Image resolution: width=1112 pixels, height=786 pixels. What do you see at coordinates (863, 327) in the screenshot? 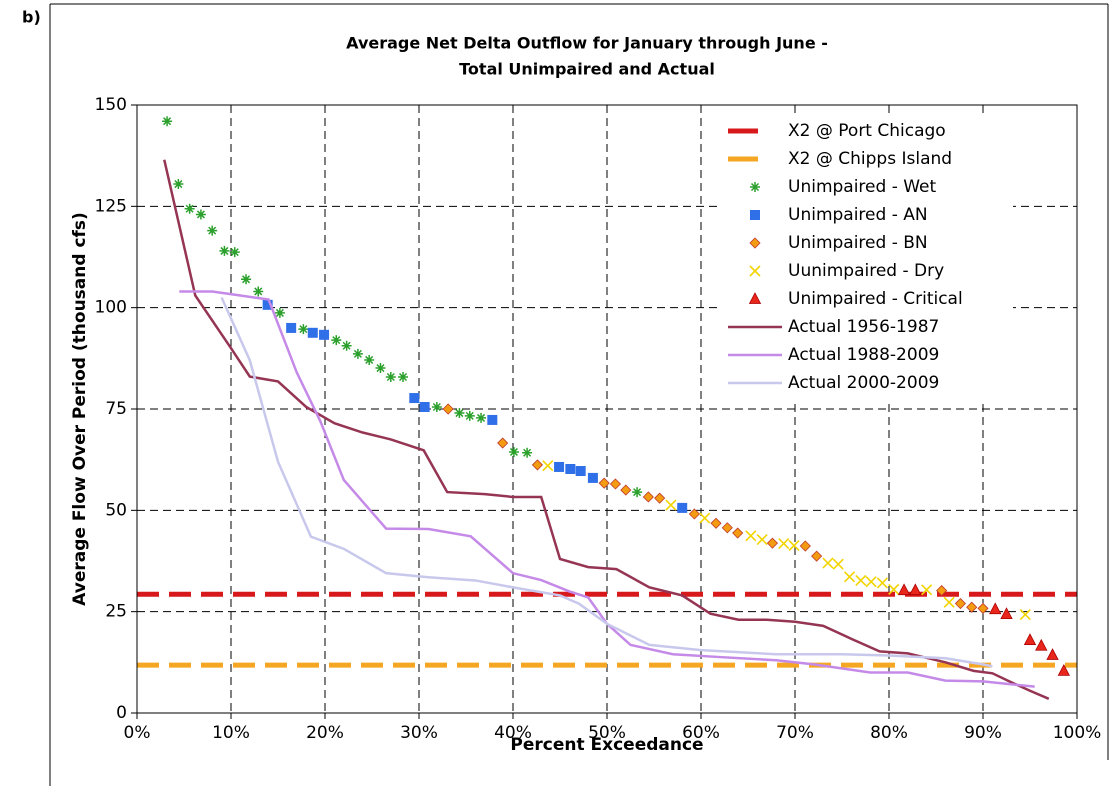
I see `legend-label: Actual 1956-1987` at bounding box center [863, 327].